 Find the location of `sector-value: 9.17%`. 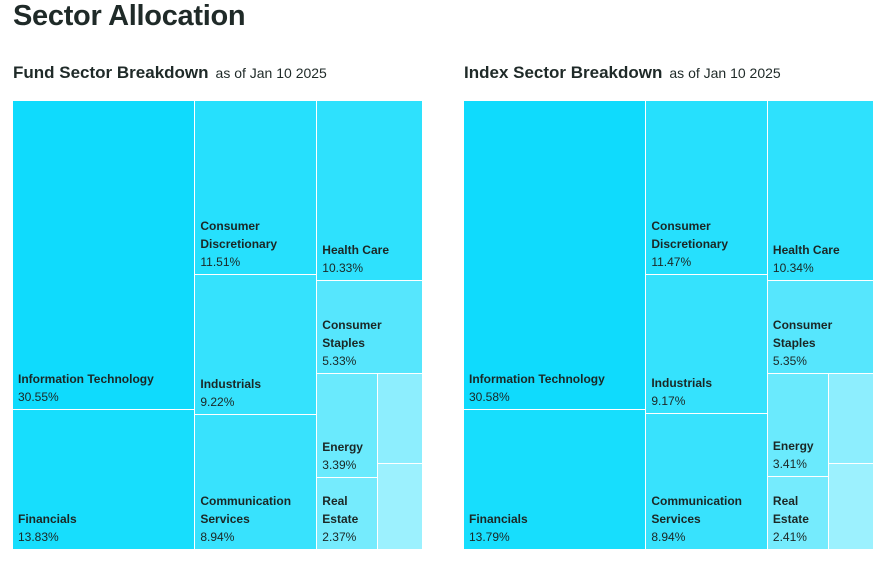

sector-value: 9.17% is located at coordinates (668, 401).